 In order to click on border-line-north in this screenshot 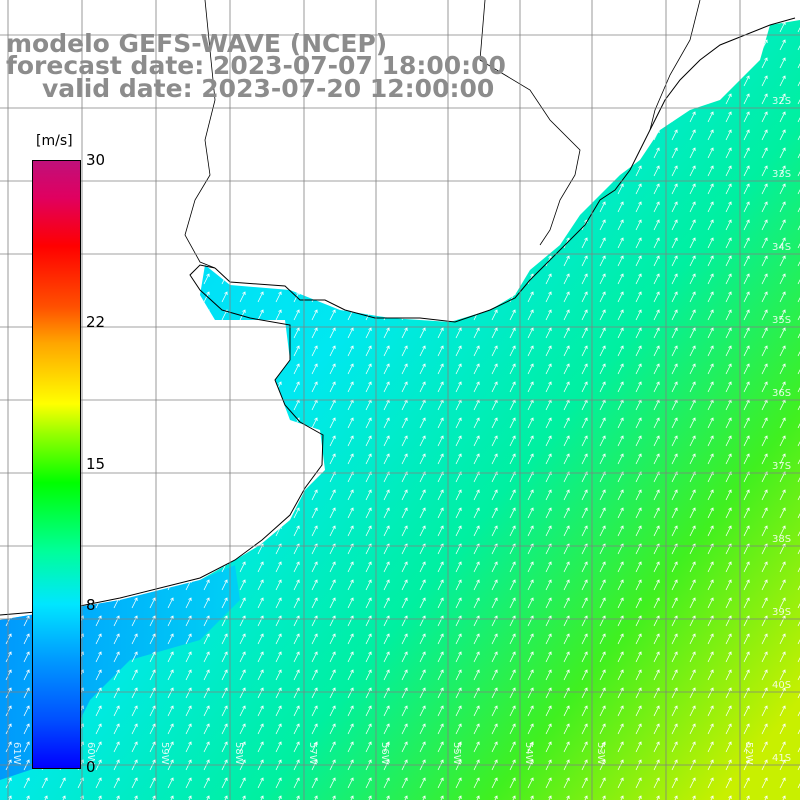, I will do `click(590, 123)`.